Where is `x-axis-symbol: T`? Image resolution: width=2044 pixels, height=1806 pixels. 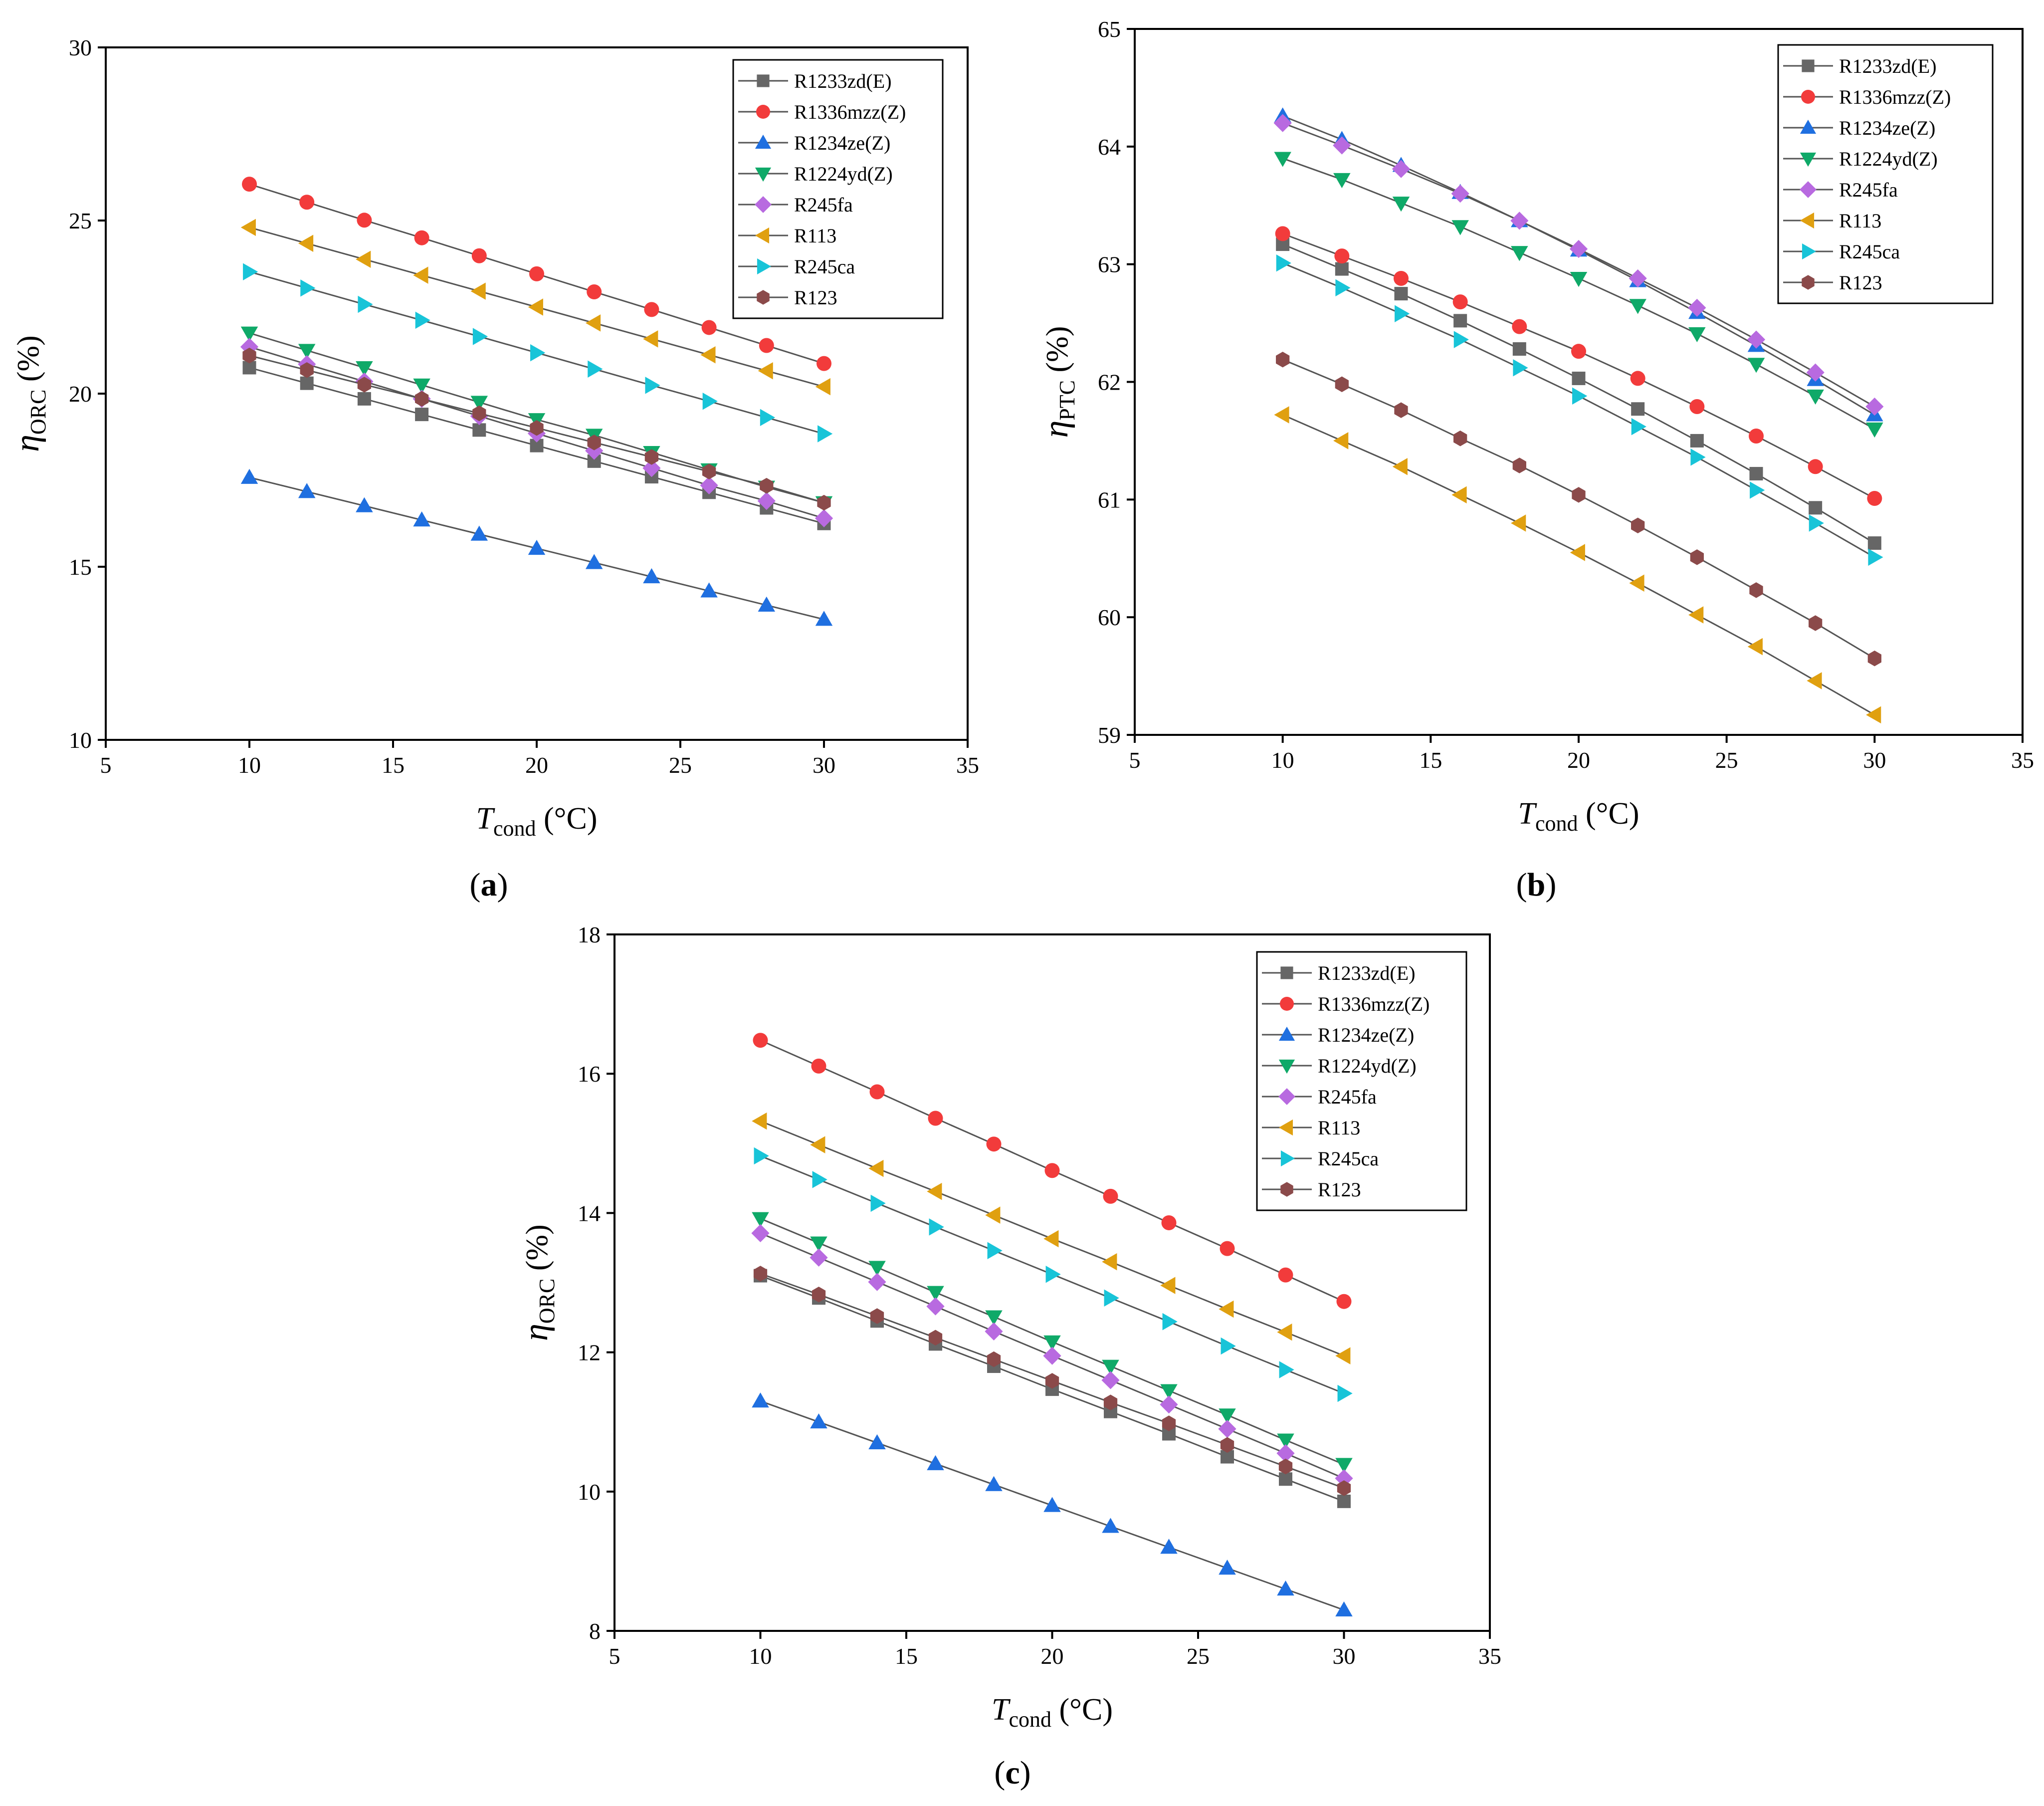 x-axis-symbol: T is located at coordinates (486, 819).